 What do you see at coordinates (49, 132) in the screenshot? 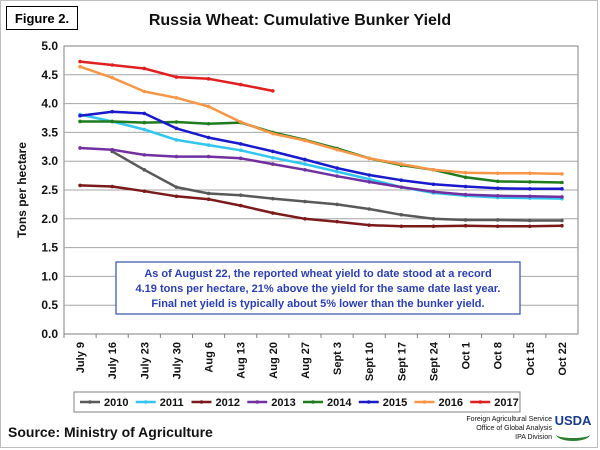
I see `y-tick-label: 3.5` at bounding box center [49, 132].